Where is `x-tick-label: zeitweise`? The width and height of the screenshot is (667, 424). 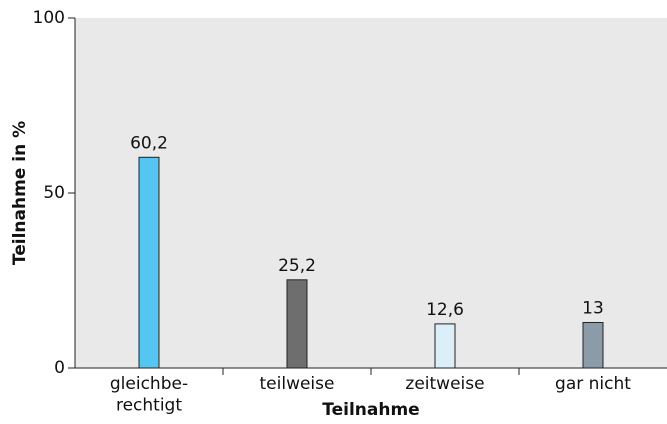 x-tick-label: zeitweise is located at coordinates (444, 384).